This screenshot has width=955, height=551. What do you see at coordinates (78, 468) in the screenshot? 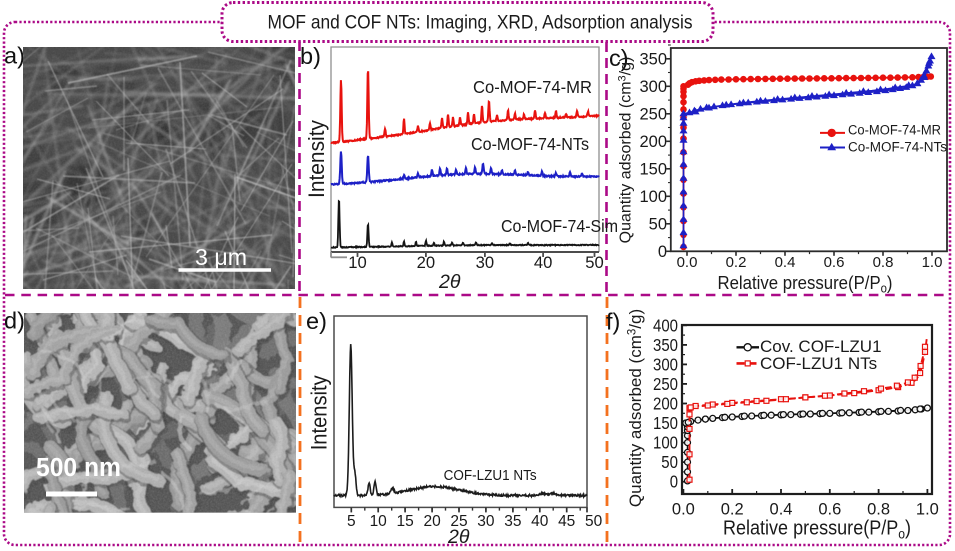
I see `svg-text: 500 nm` at bounding box center [78, 468].